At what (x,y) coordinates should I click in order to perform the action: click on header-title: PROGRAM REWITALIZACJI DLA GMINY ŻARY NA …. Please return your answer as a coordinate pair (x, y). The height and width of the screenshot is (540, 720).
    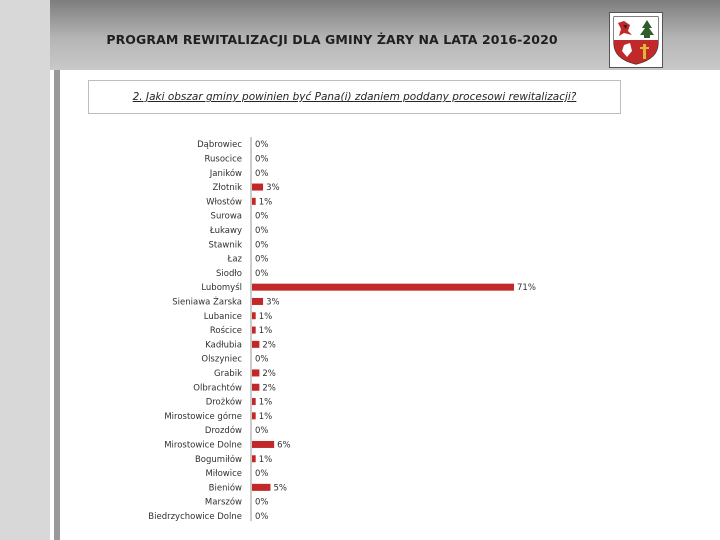
    Looking at the image, I should click on (332, 39).